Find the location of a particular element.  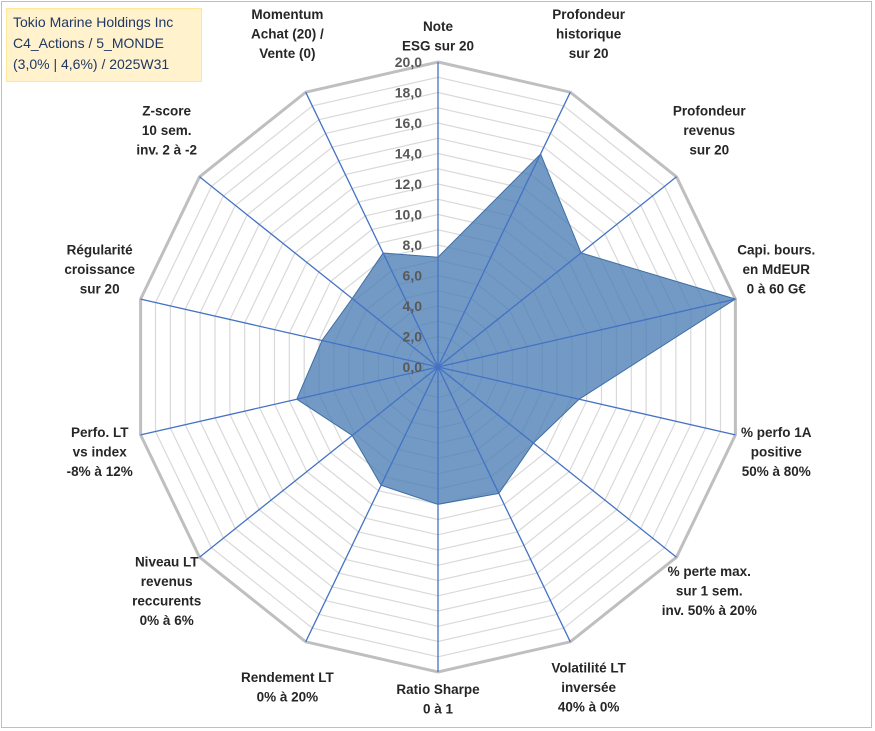

axis-label-1: Profondeur historique sur 20 is located at coordinates (588, 34).